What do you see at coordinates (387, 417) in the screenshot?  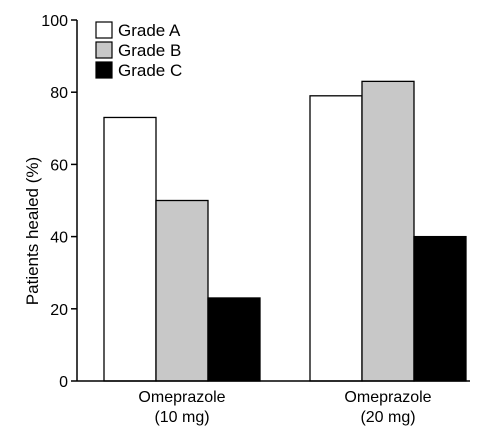 I see `x-tick-label: (20 mg)` at bounding box center [387, 417].